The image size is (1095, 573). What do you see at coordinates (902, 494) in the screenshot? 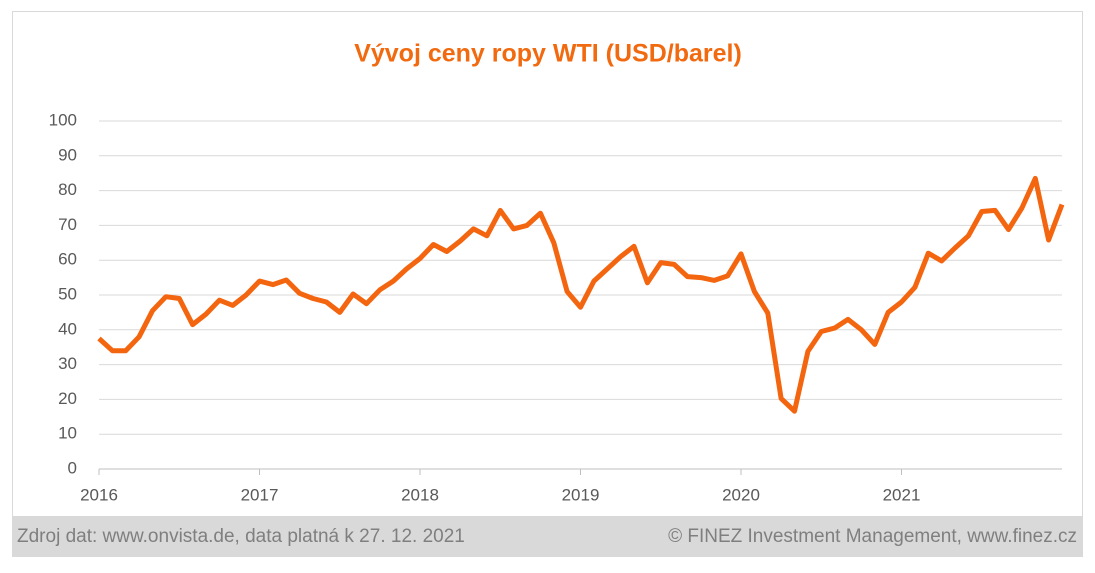
I see `x-tick-label: 2021` at bounding box center [902, 494].